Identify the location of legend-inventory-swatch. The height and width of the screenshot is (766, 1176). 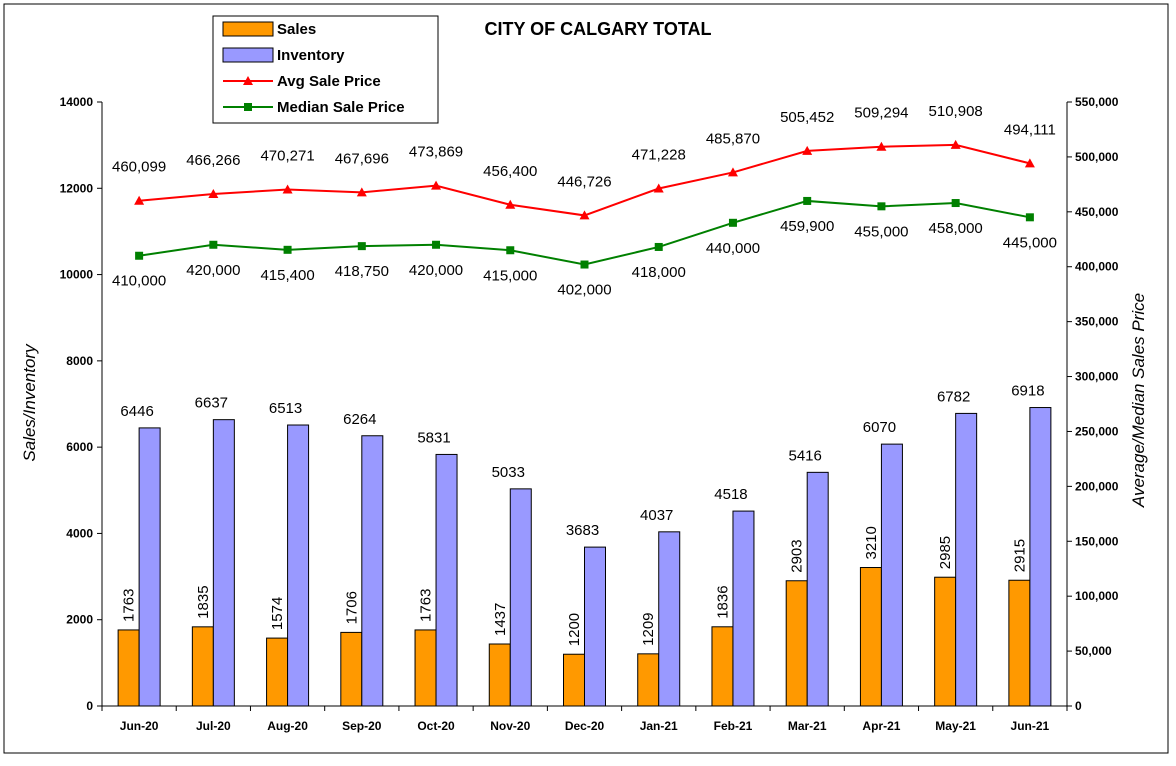
(248, 55).